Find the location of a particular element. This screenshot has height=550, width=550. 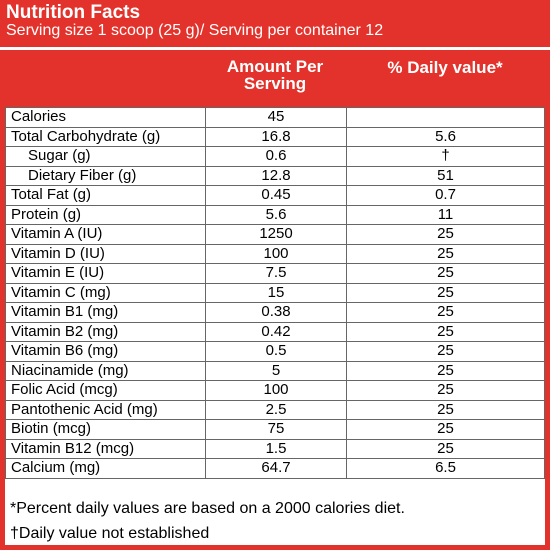

column-header: Amount Per Serving % Daily value* is located at coordinates (275, 78).